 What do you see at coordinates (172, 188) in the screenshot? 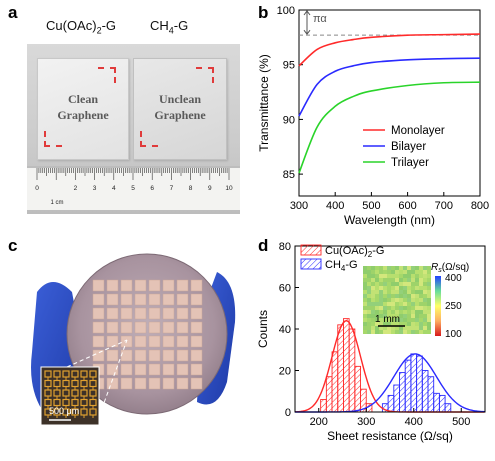
I see `ruler-number: 7` at bounding box center [172, 188].